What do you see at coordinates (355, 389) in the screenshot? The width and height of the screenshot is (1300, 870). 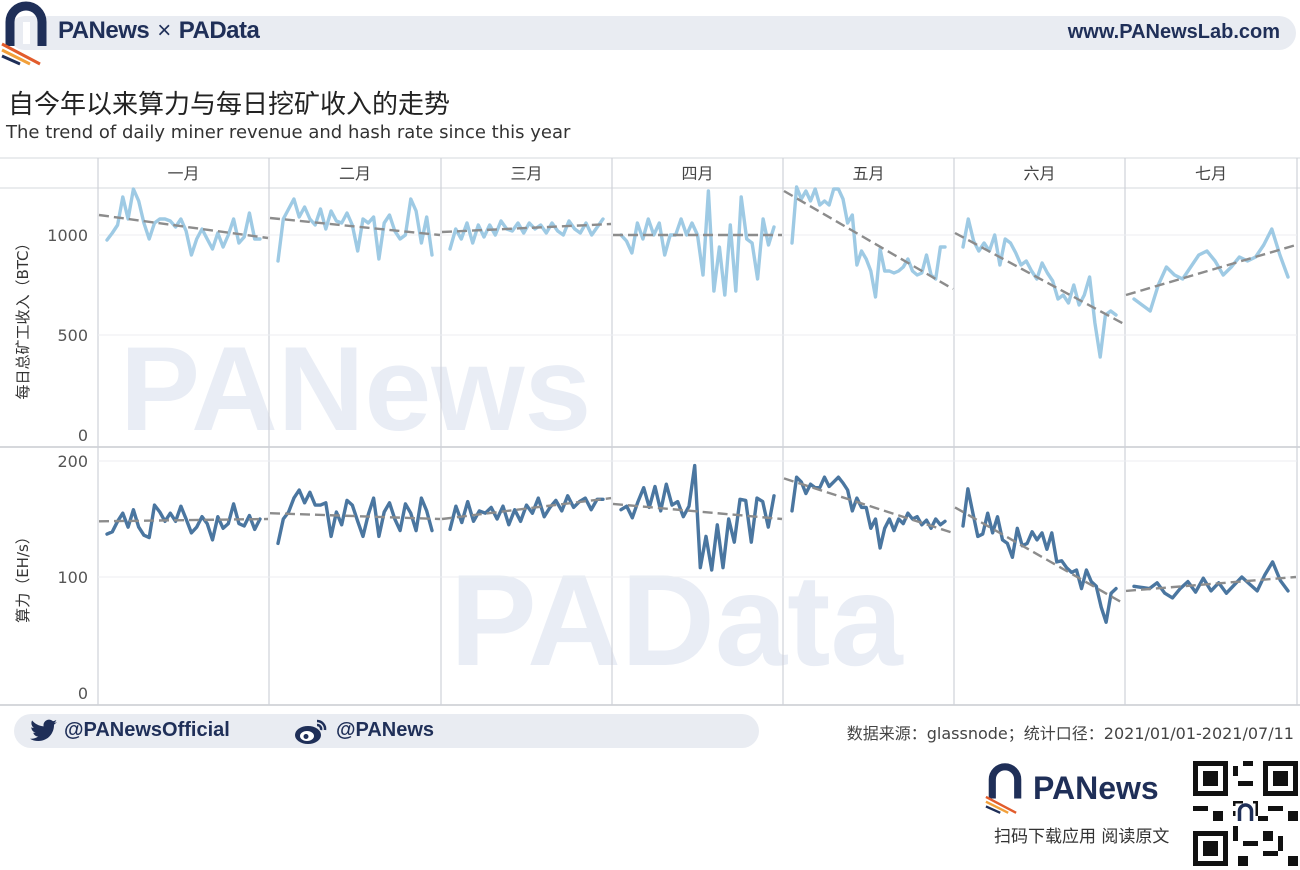 I see `watermark-panews: PANews` at bounding box center [355, 389].